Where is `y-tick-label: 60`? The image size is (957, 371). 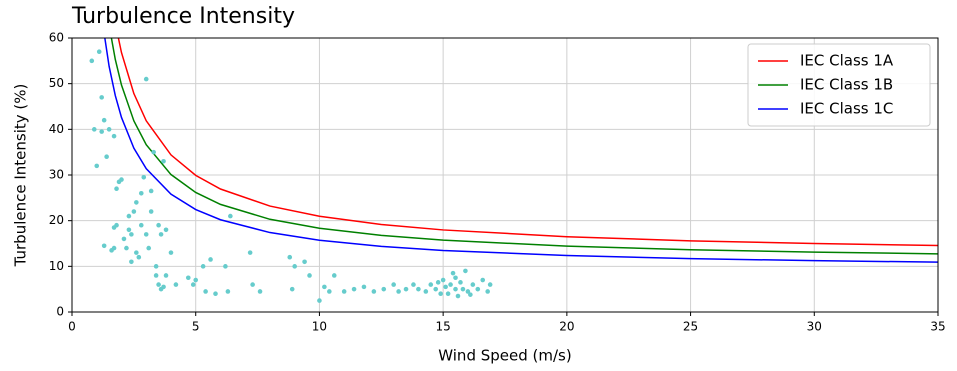
y-tick-label: 60 is located at coordinates (56, 38).